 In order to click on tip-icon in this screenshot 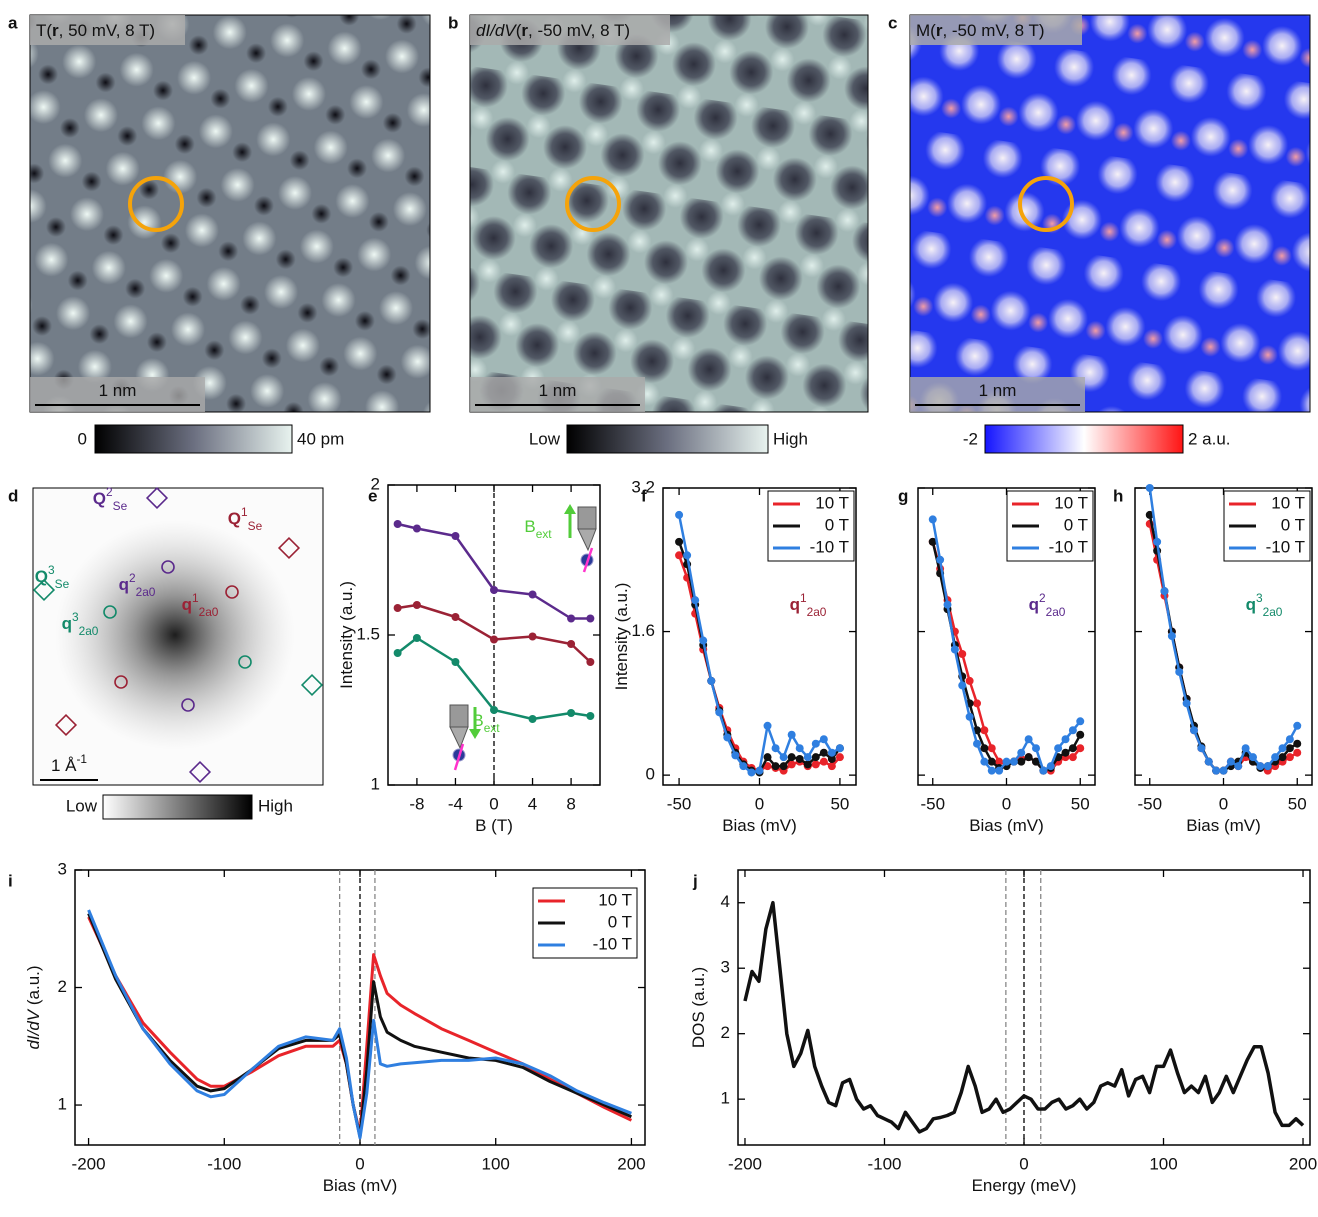, I will do `click(580, 538)`.